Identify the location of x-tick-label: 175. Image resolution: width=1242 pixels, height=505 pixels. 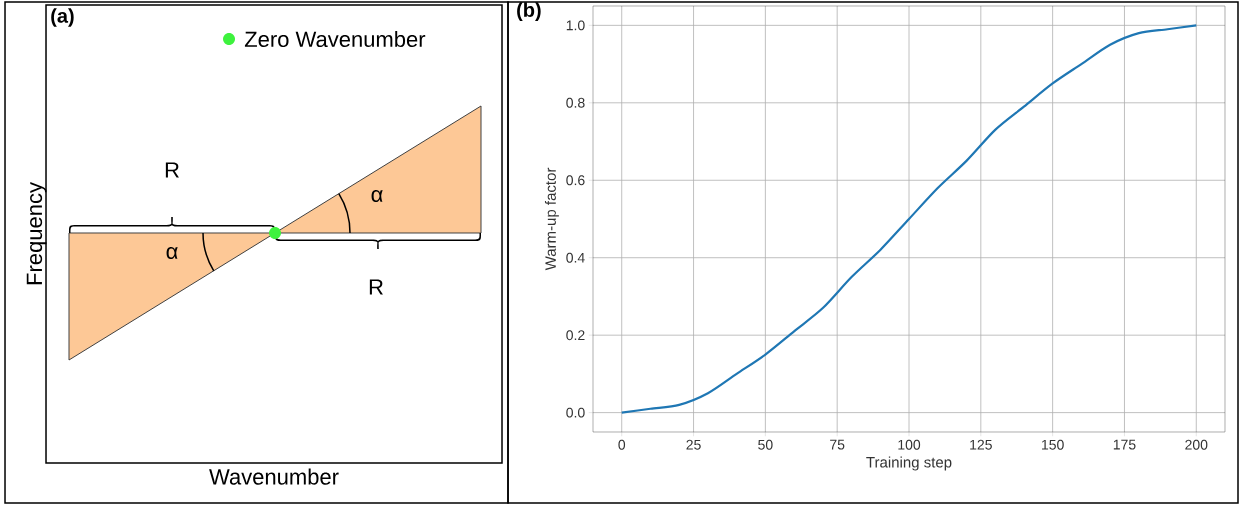
(1124, 444).